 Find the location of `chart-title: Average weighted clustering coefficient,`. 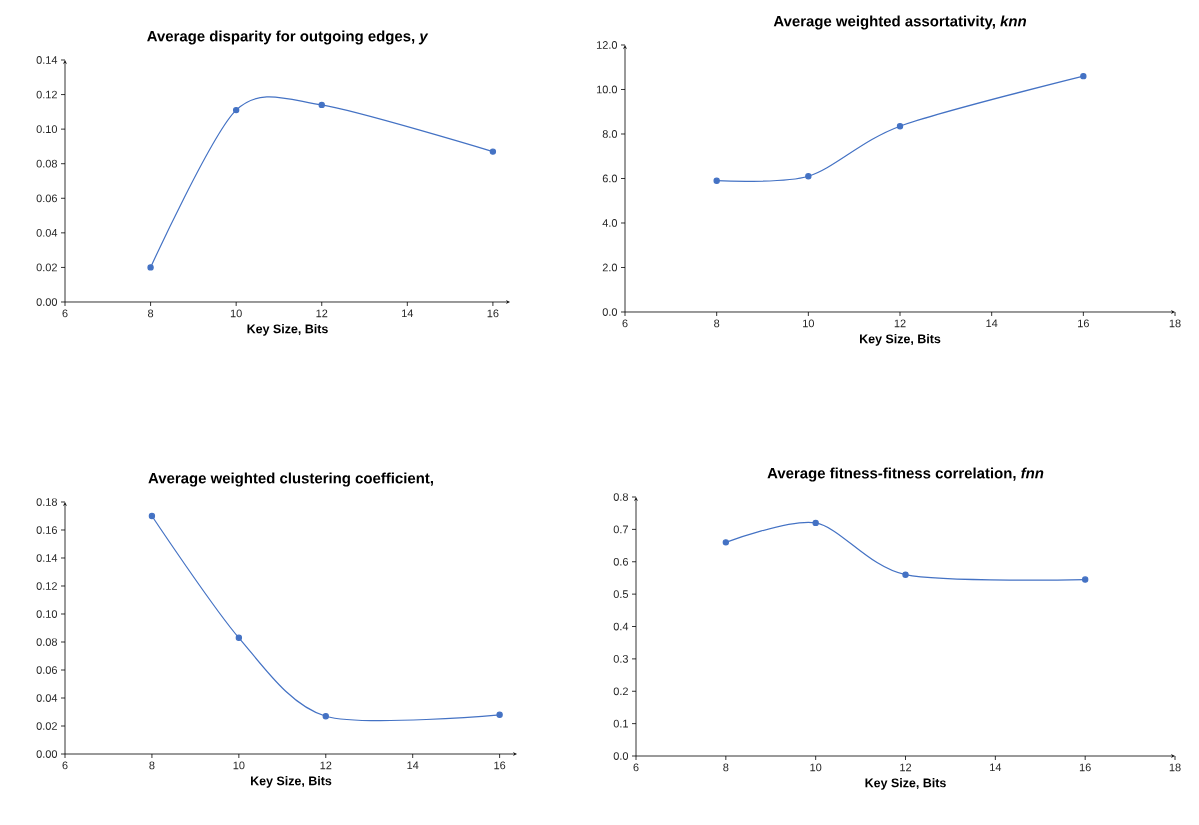

chart-title: Average weighted clustering coefficient, is located at coordinates (290, 479).